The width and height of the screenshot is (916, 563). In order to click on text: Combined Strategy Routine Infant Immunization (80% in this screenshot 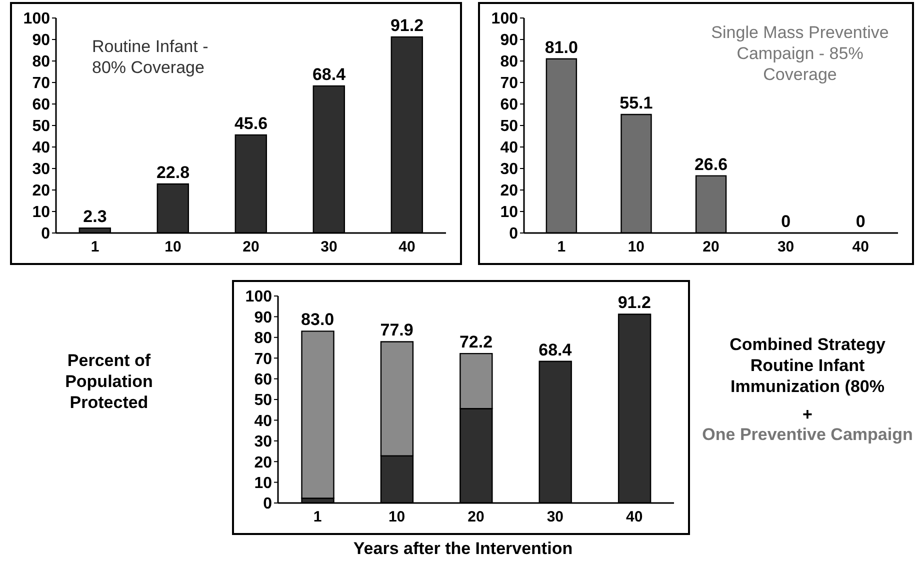, I will do `click(807, 365)`.